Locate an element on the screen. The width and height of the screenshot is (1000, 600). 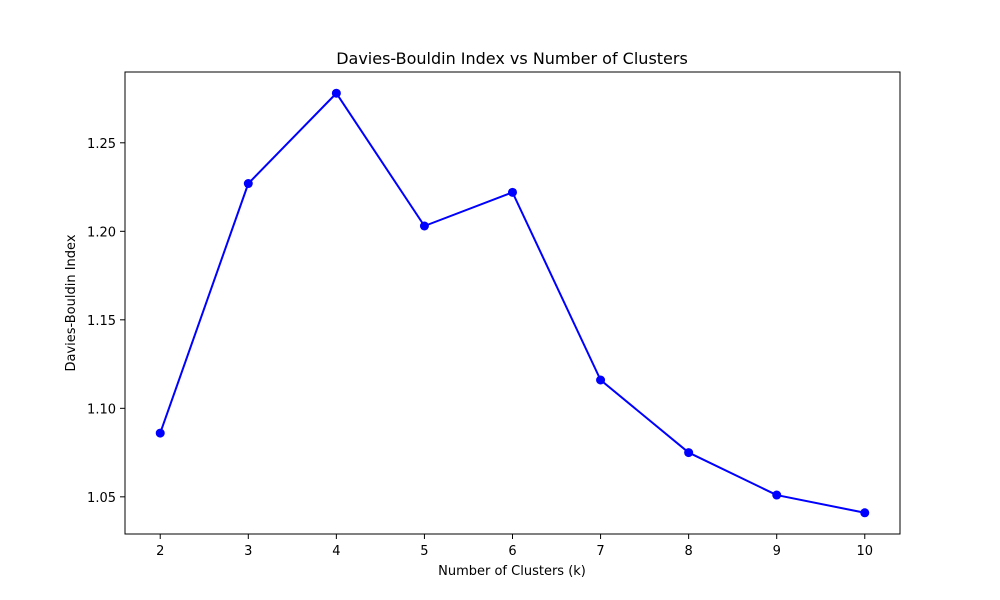
y-tick-label: 1.15 is located at coordinates (101, 321).